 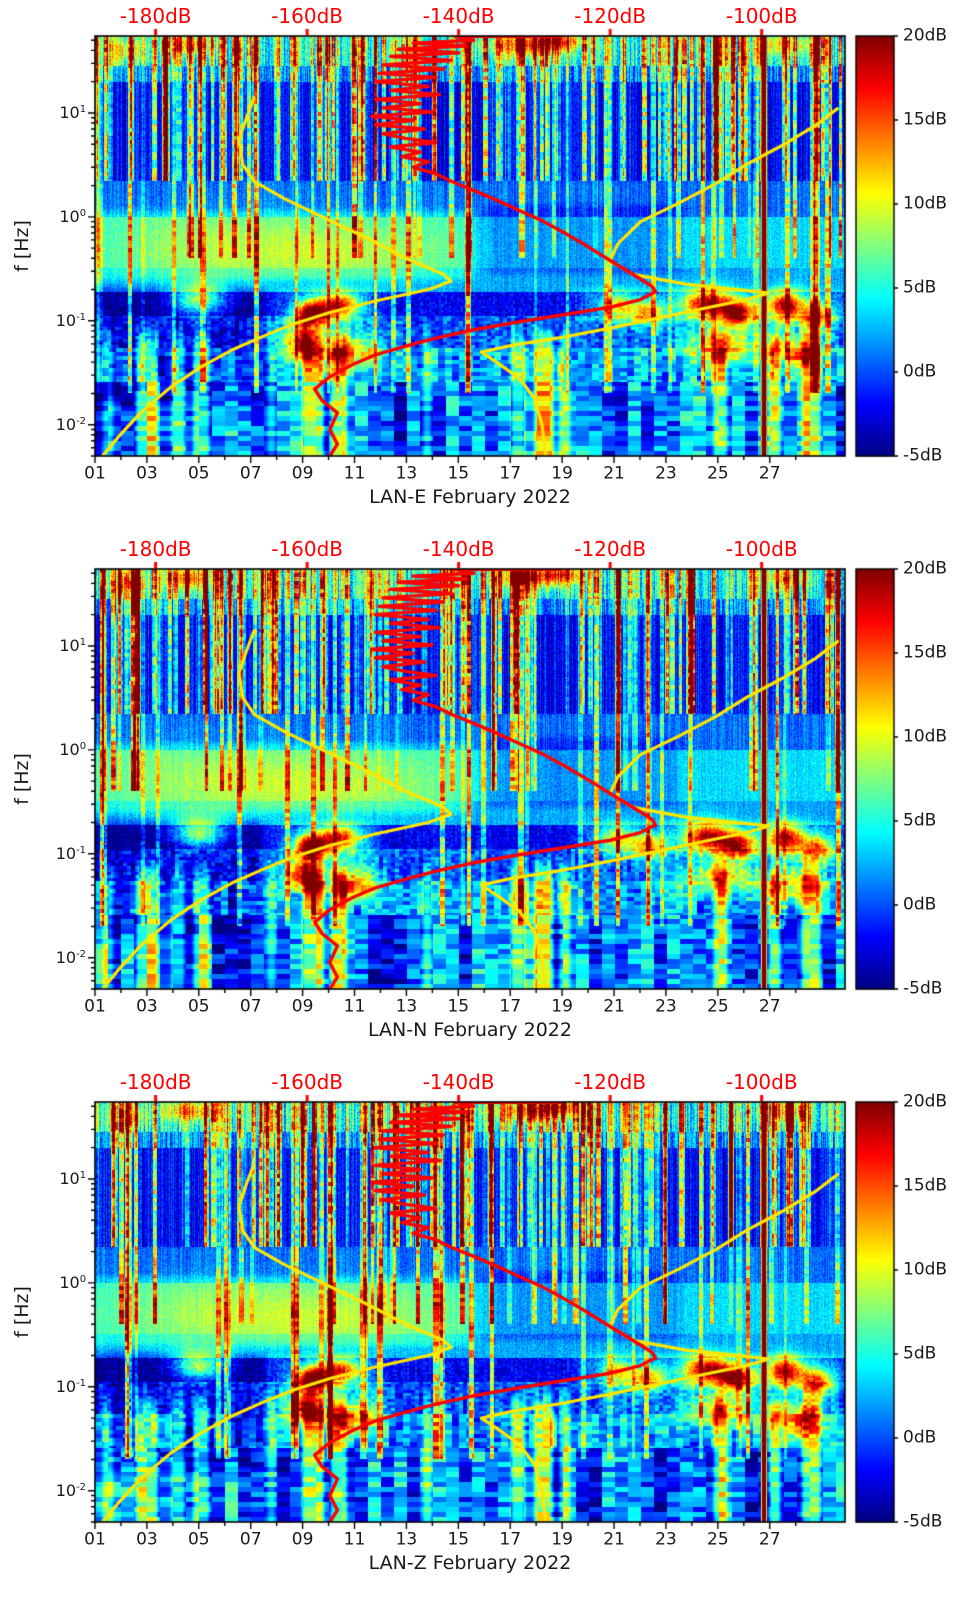 I want to click on x-axis-title: LAN-E February 2022, so click(x=470, y=497).